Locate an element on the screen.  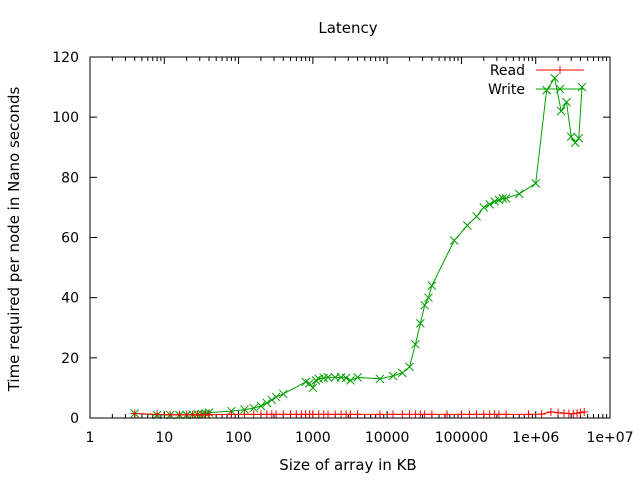
legend-marker-read is located at coordinates (560, 70).